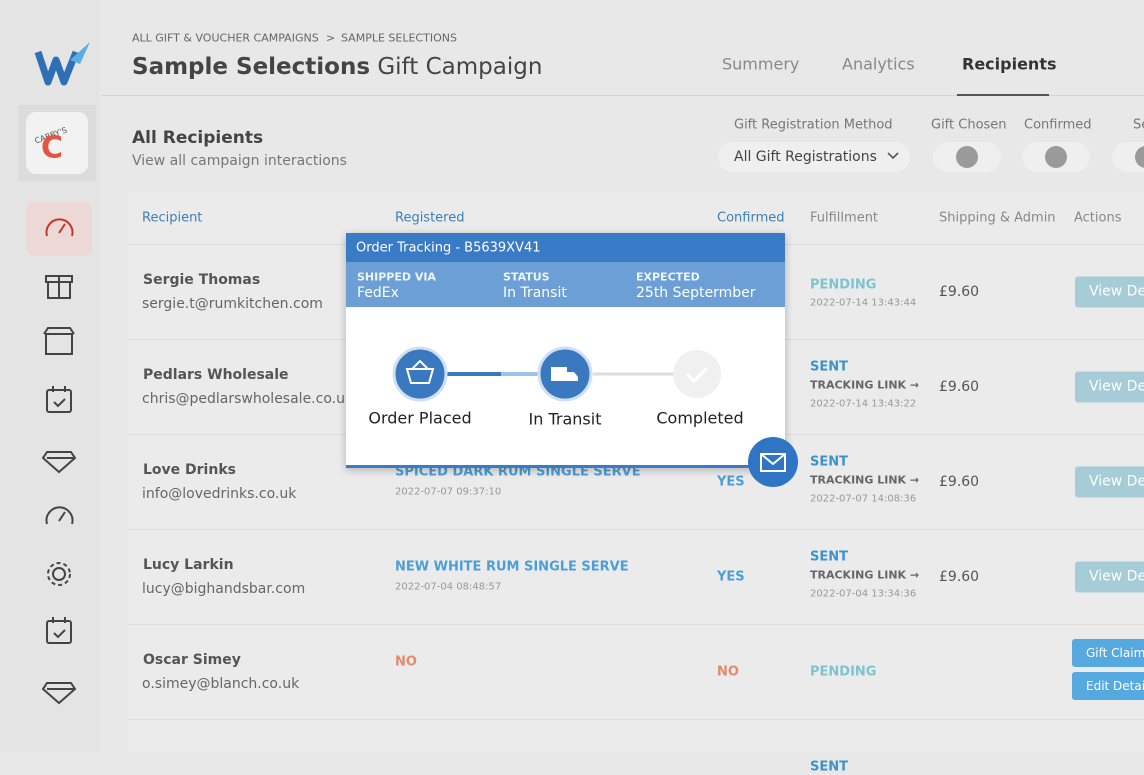 This screenshot has height=775, width=1144. Describe the element at coordinates (420, 418) in the screenshot. I see `step-label: Order Placed` at that location.